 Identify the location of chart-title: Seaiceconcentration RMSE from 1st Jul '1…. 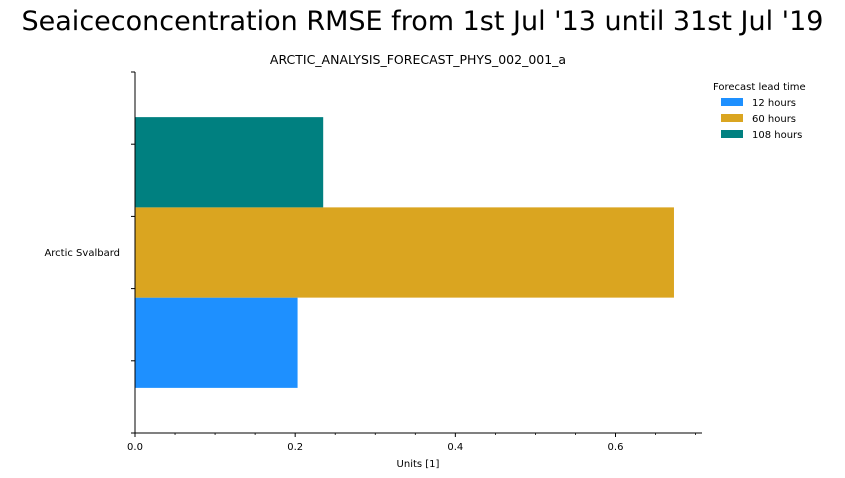
(422, 21).